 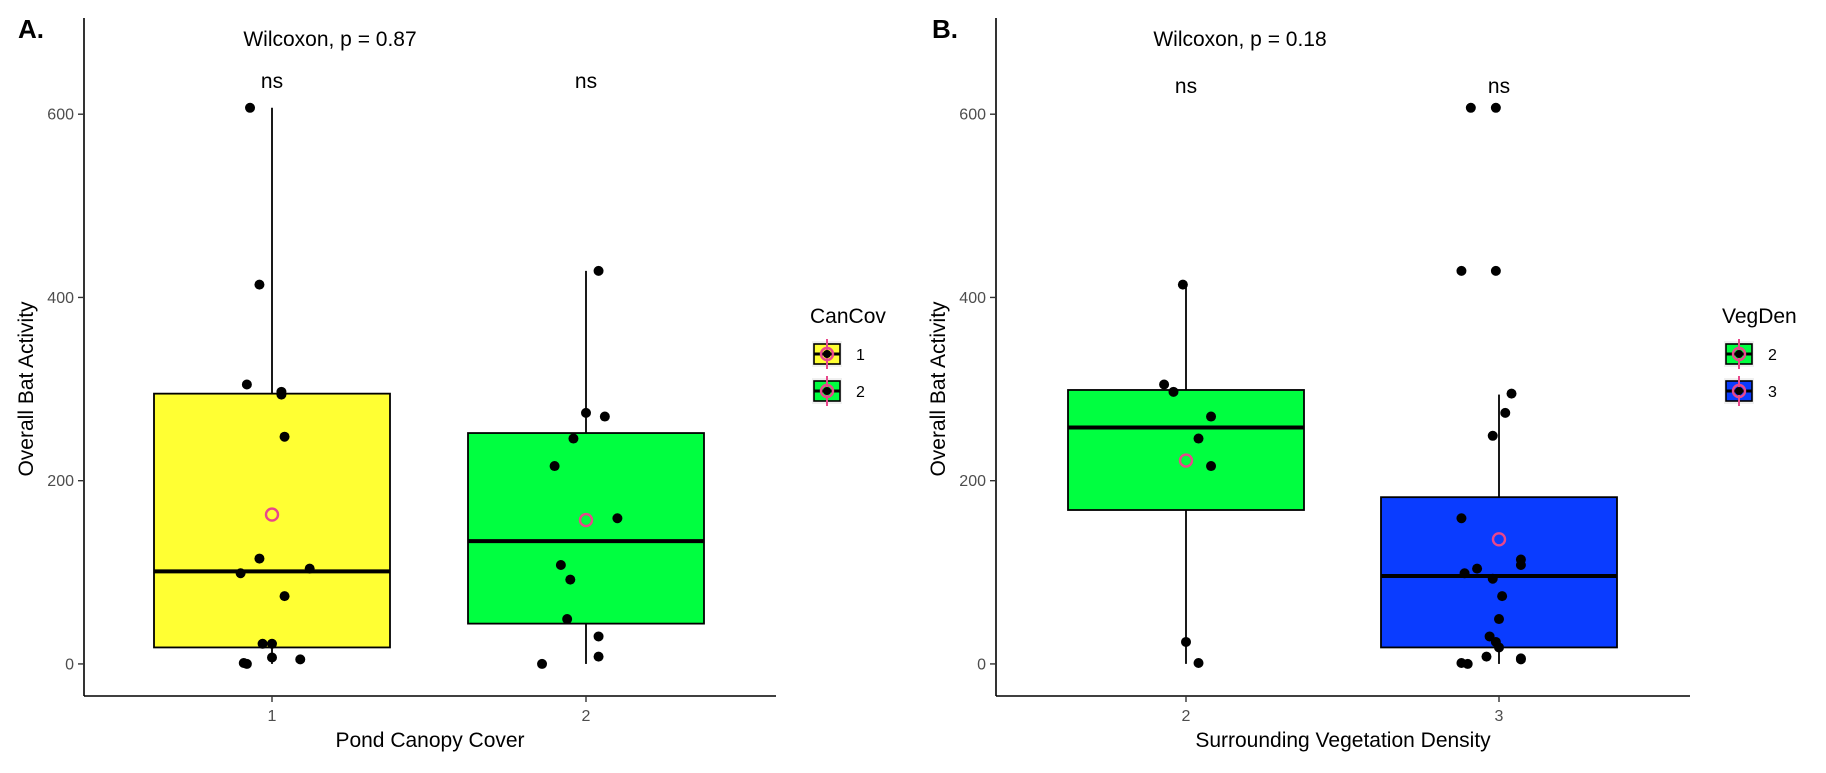 I want to click on panel-a-y-tick-label: 600, so click(x=60, y=115).